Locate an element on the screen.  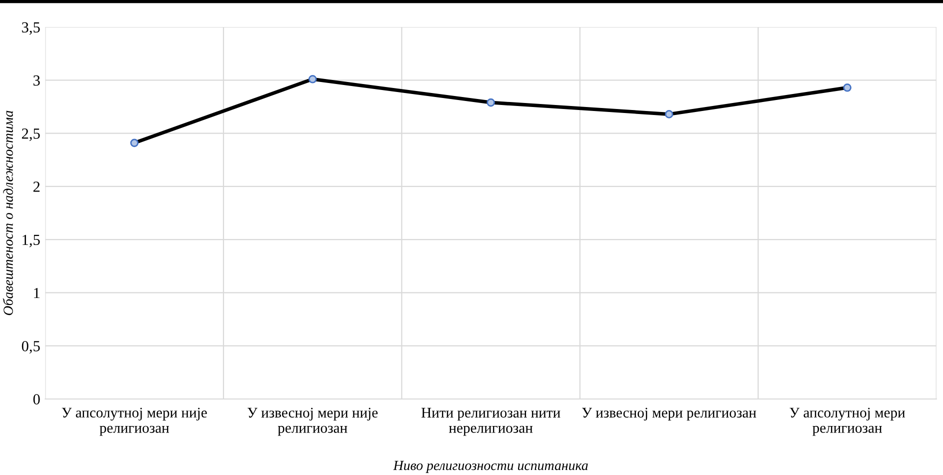
x-tick-label: У апсолутној мери није религиозан is located at coordinates (134, 422).